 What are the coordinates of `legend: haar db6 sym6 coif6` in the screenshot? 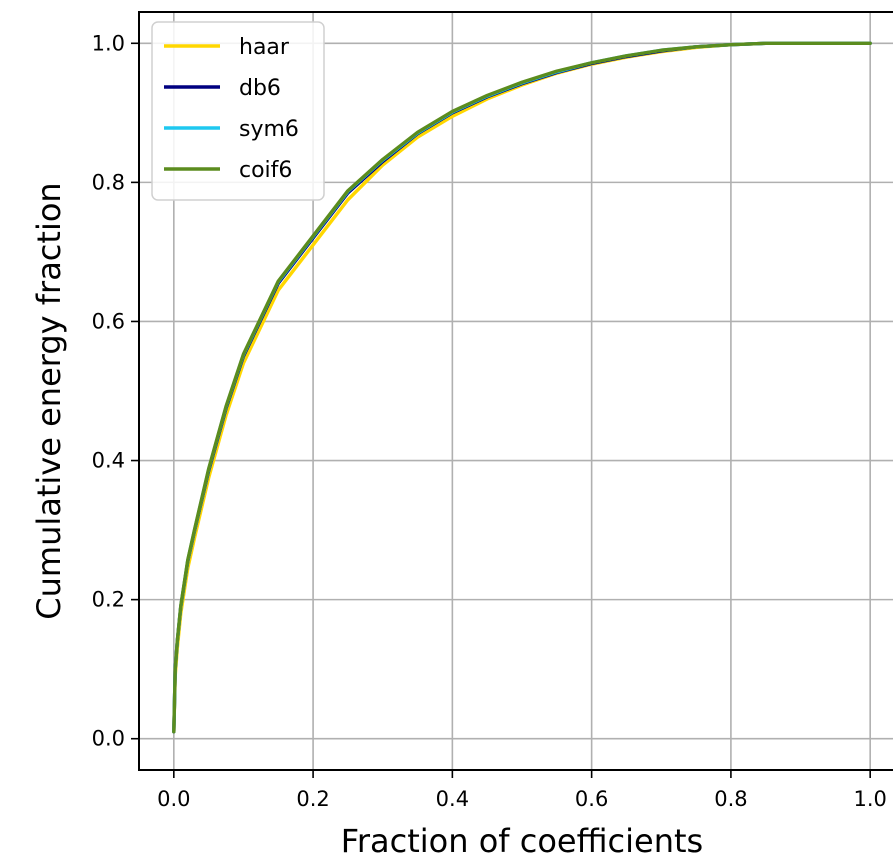 It's located at (238, 111).